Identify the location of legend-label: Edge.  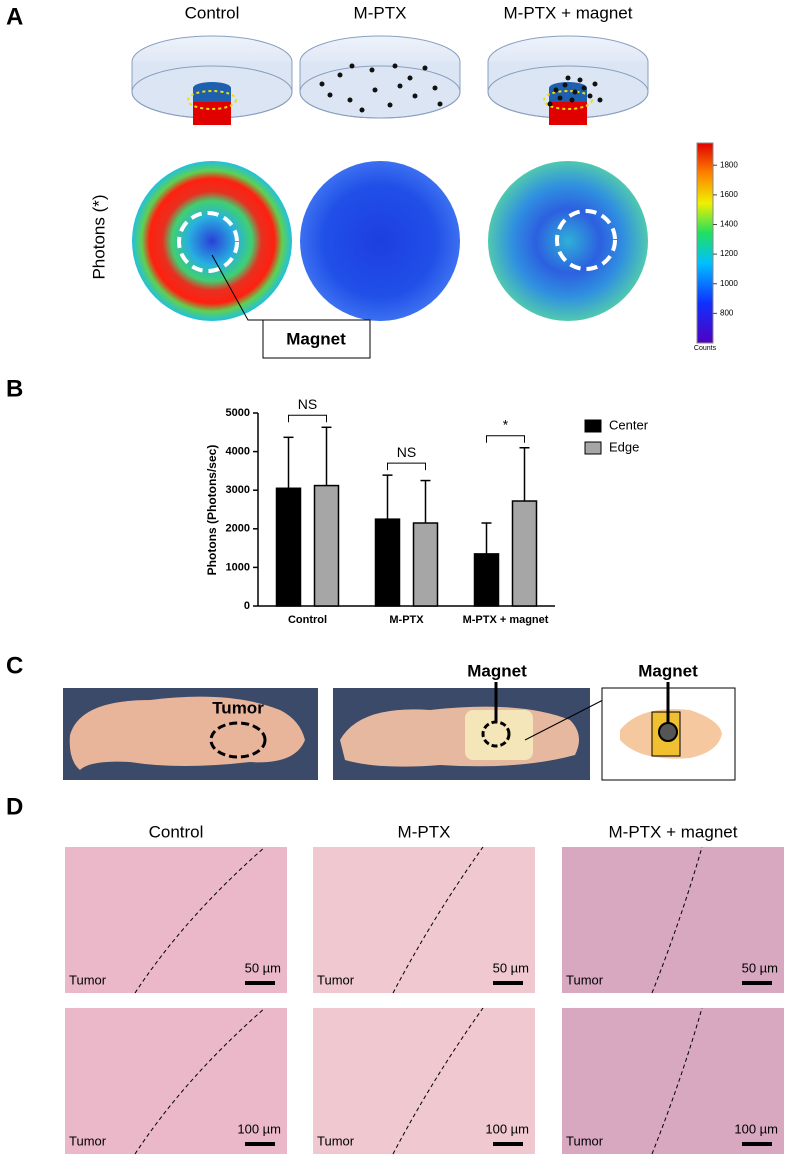
(624, 446).